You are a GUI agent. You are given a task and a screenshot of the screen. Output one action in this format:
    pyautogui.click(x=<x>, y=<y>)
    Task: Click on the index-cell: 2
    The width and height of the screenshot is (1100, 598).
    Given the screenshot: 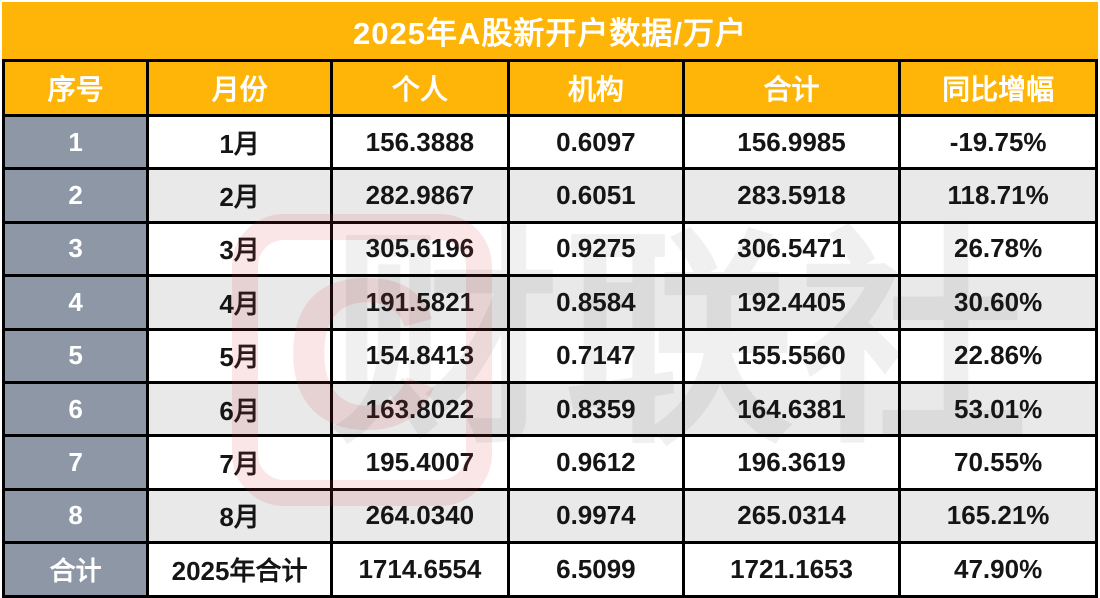 What is the action you would take?
    pyautogui.click(x=75, y=195)
    